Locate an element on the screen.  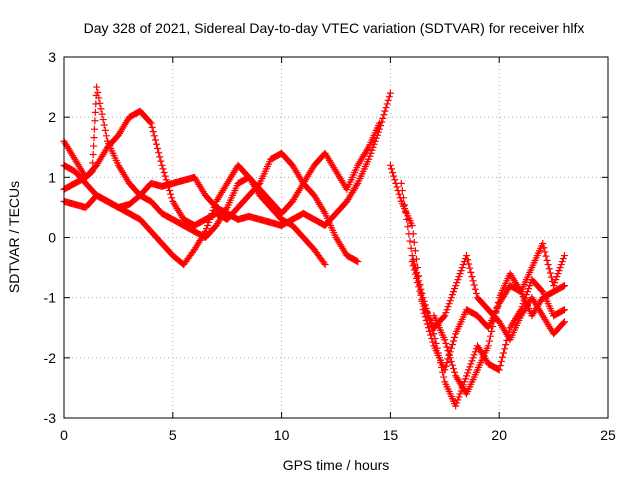
y-tick-label: 2 is located at coordinates (52, 117).